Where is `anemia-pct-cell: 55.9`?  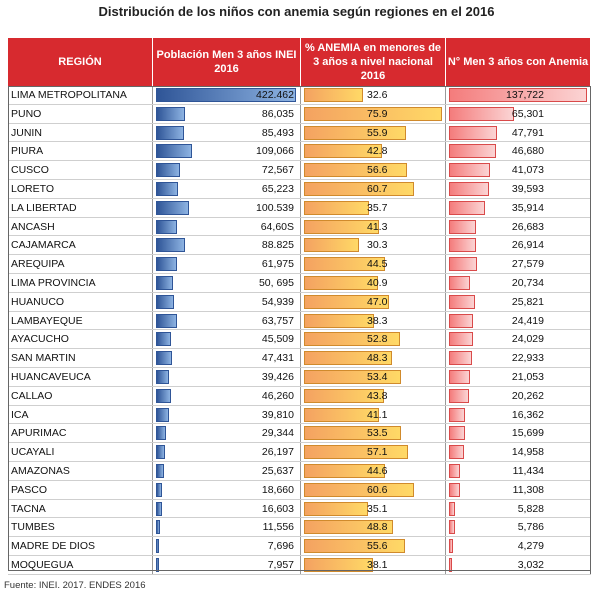
anemia-pct-cell: 55.9 is located at coordinates (373, 132).